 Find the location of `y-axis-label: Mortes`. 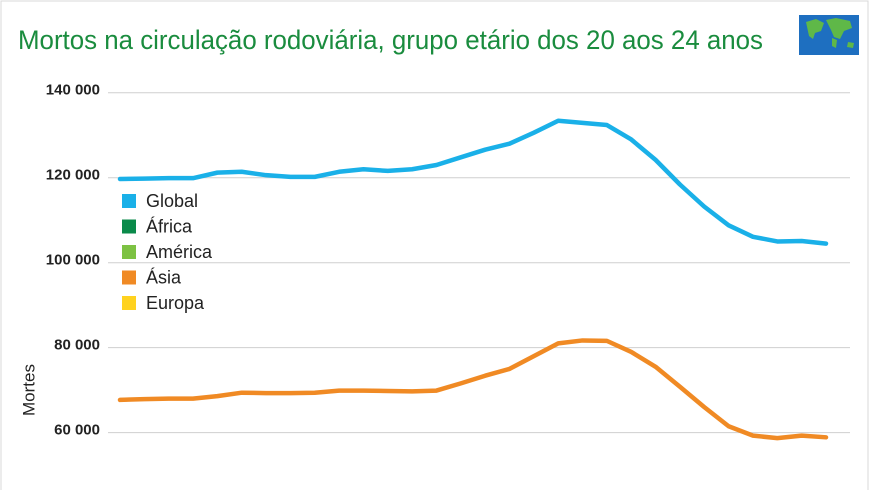

y-axis-label: Mortes is located at coordinates (28, 390).